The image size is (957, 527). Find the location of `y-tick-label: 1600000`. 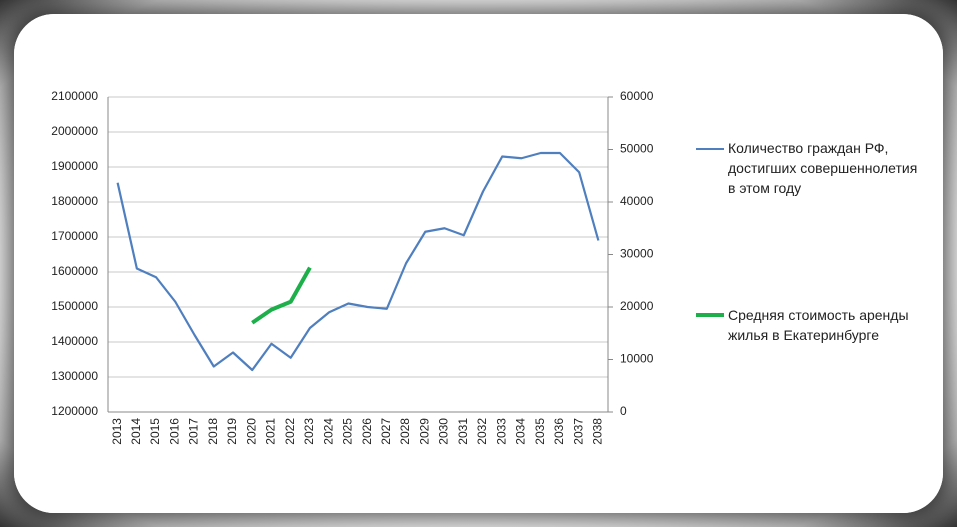

y-tick-label: 1600000 is located at coordinates (74, 271).